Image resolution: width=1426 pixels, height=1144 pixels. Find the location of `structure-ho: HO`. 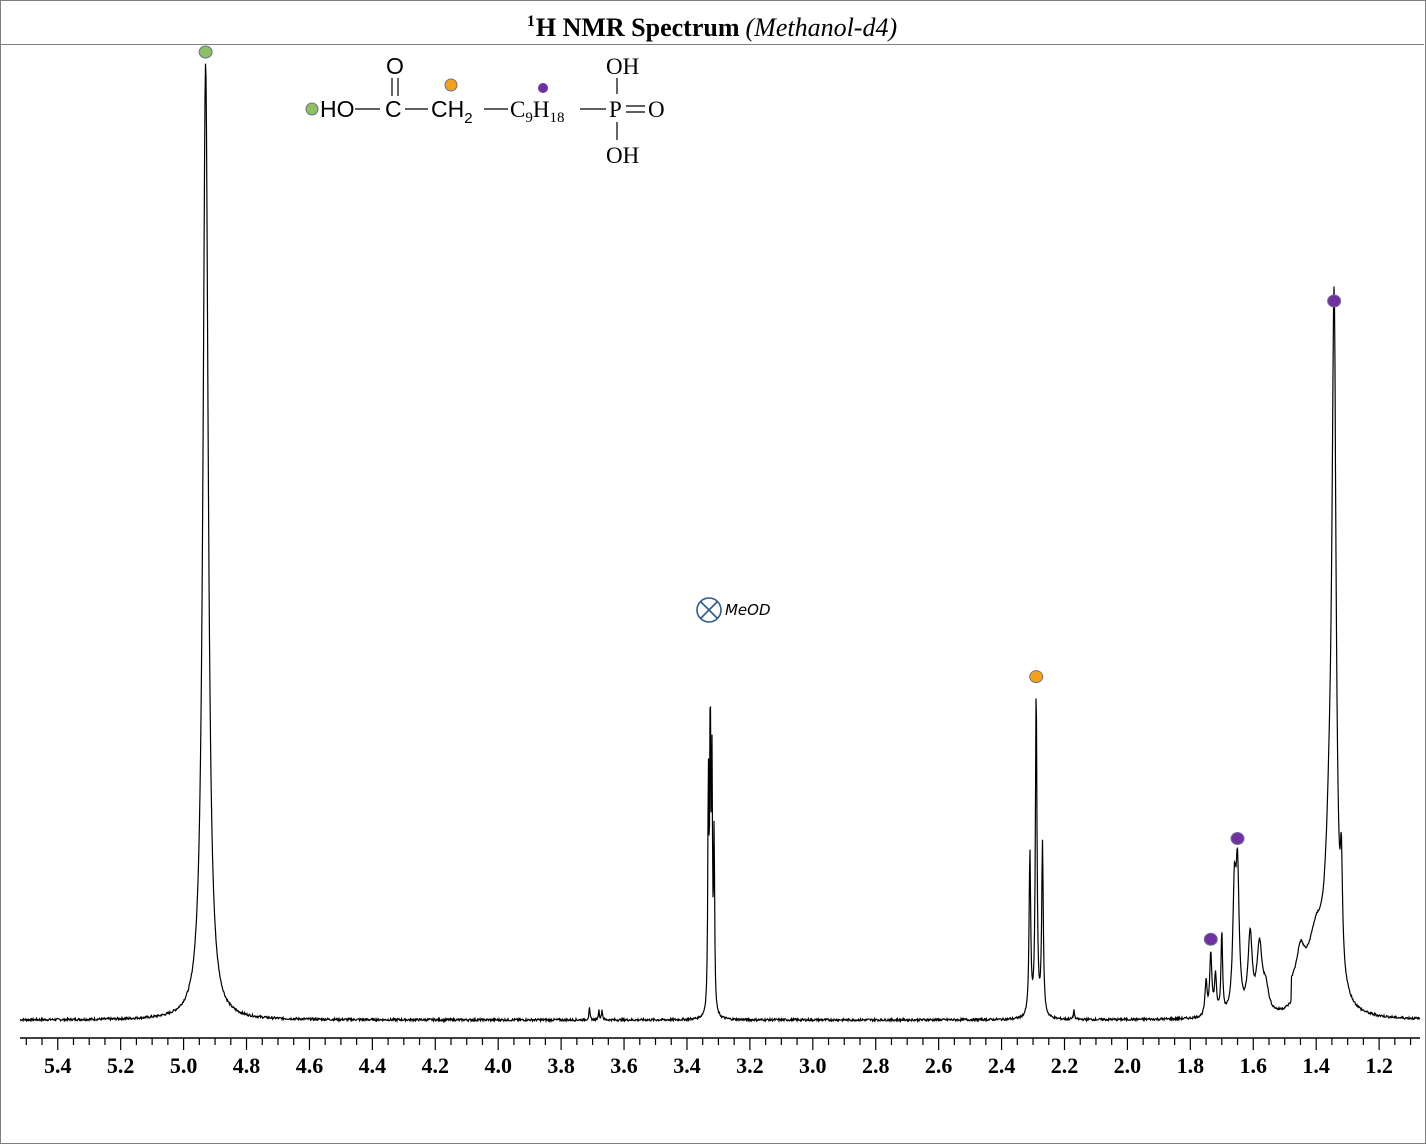

structure-ho: HO is located at coordinates (337, 109).